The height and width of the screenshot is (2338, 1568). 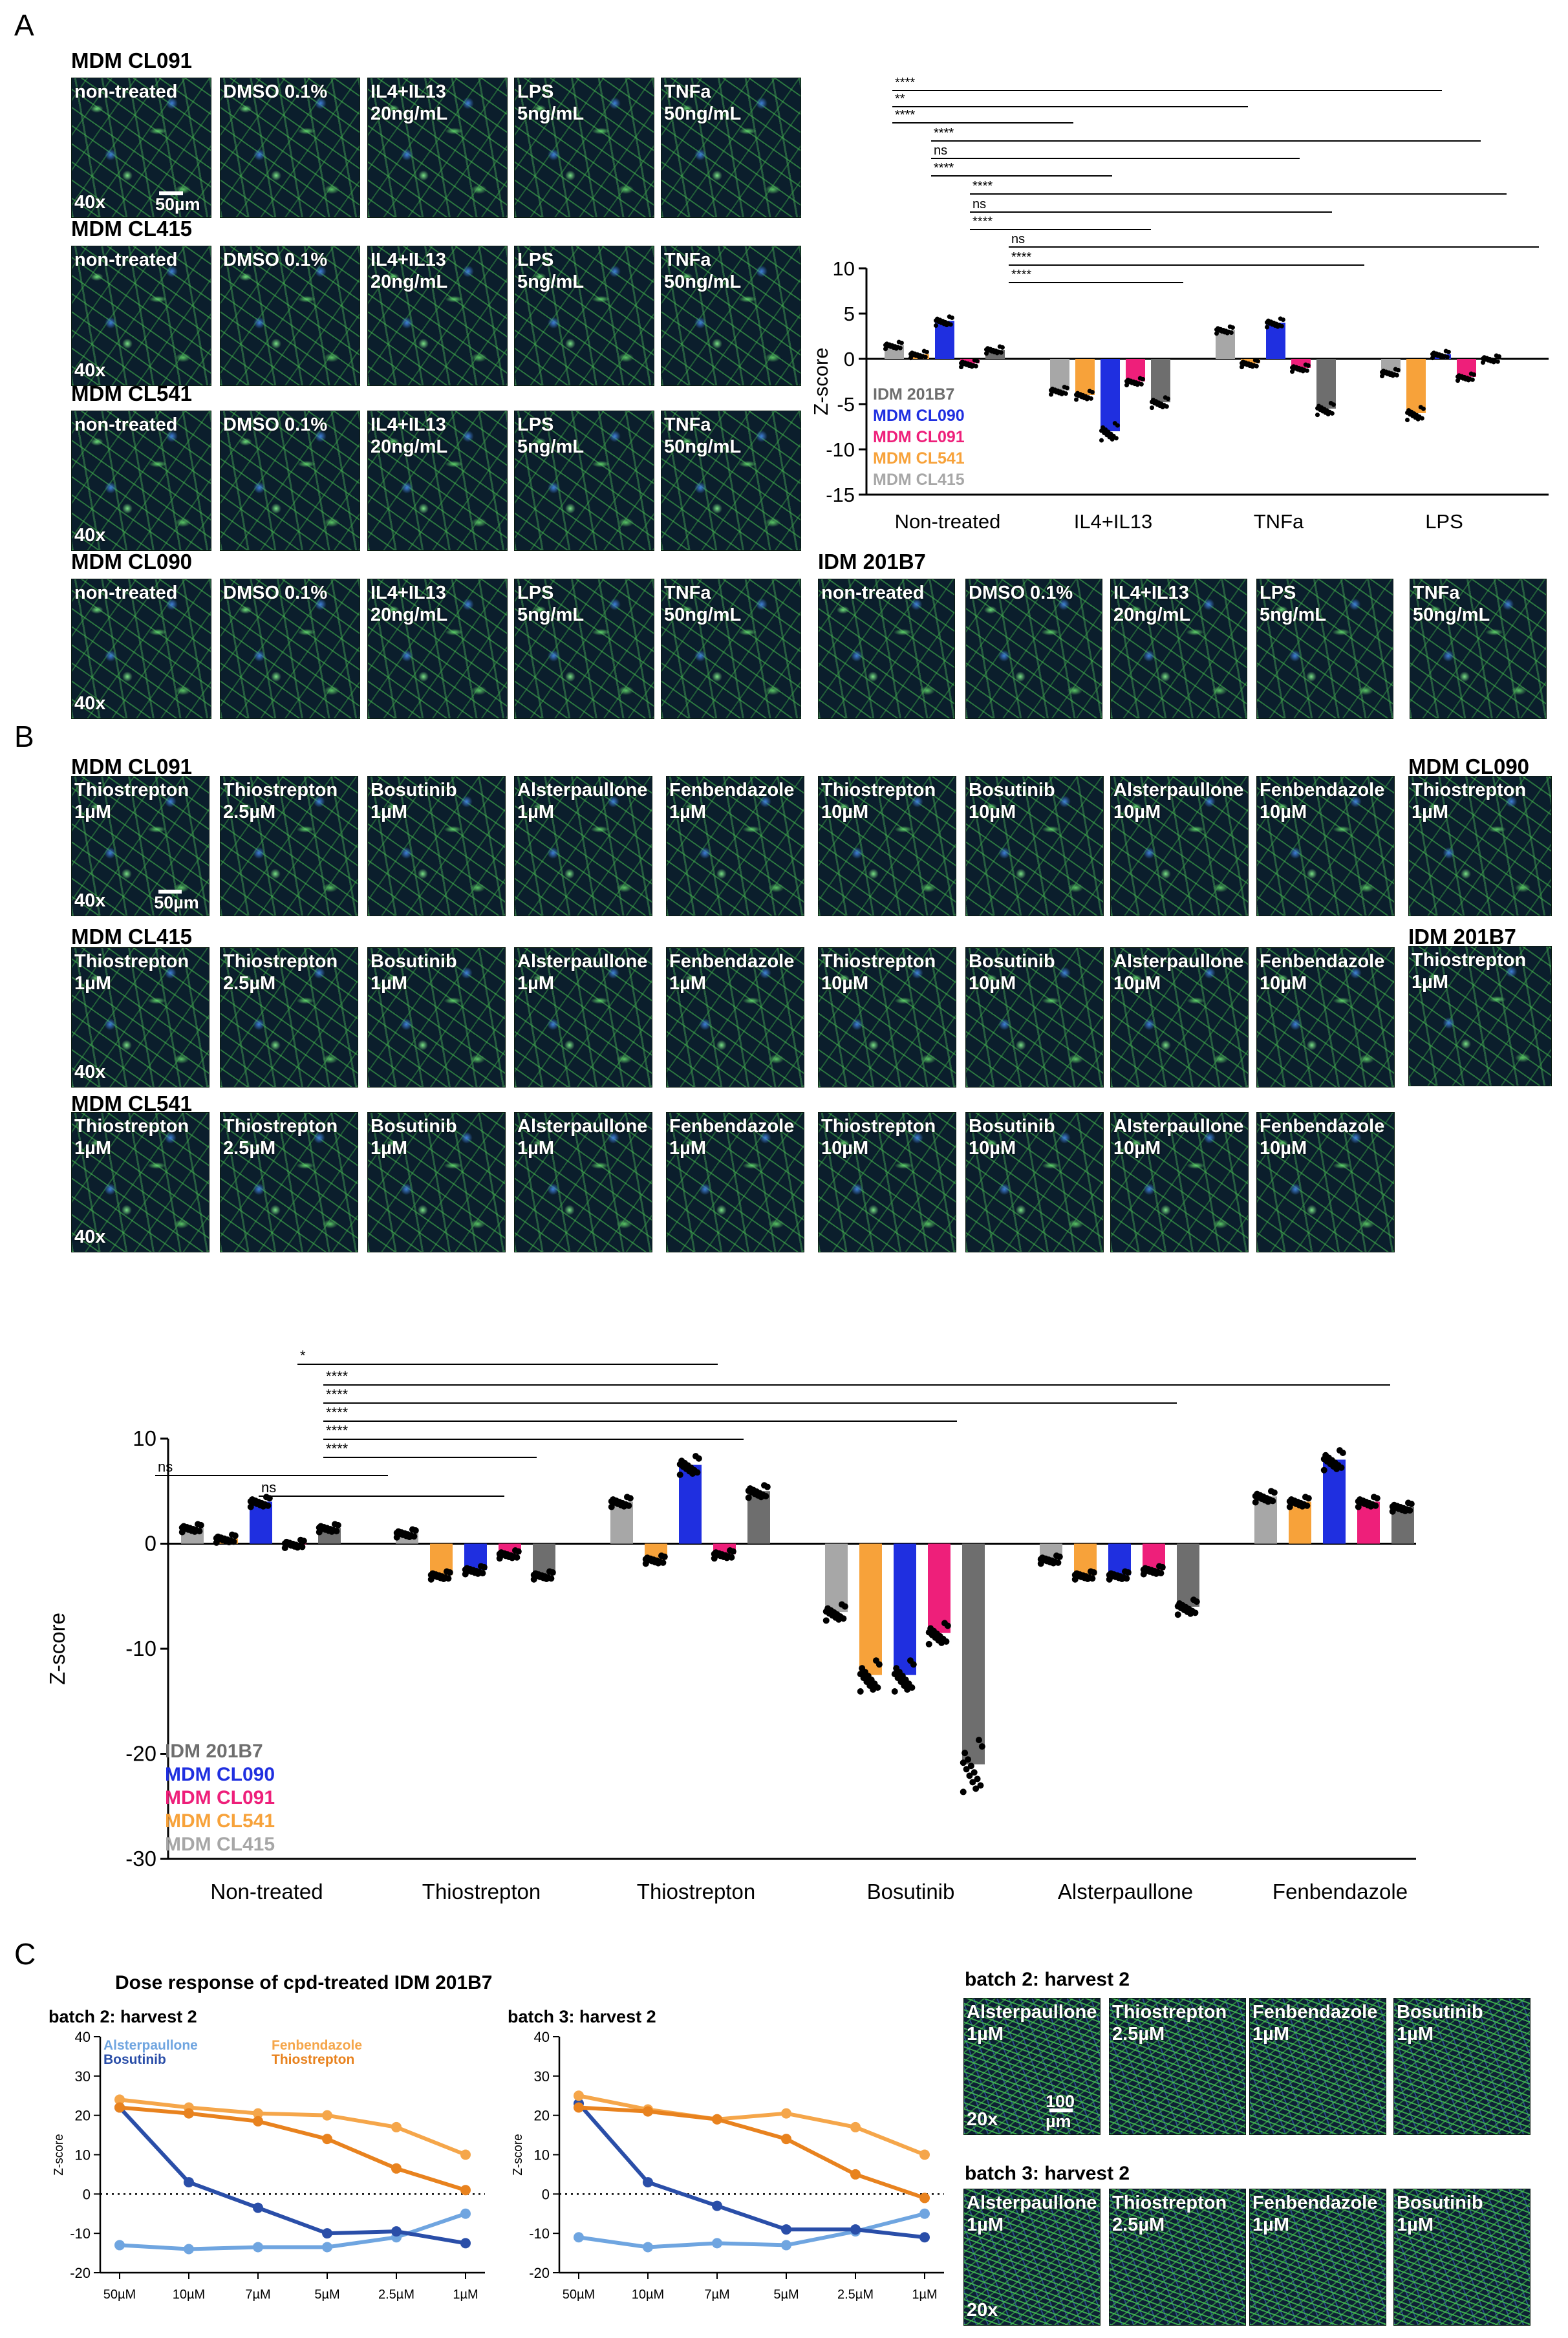 I want to click on tile-label: non-treated, so click(x=126, y=424).